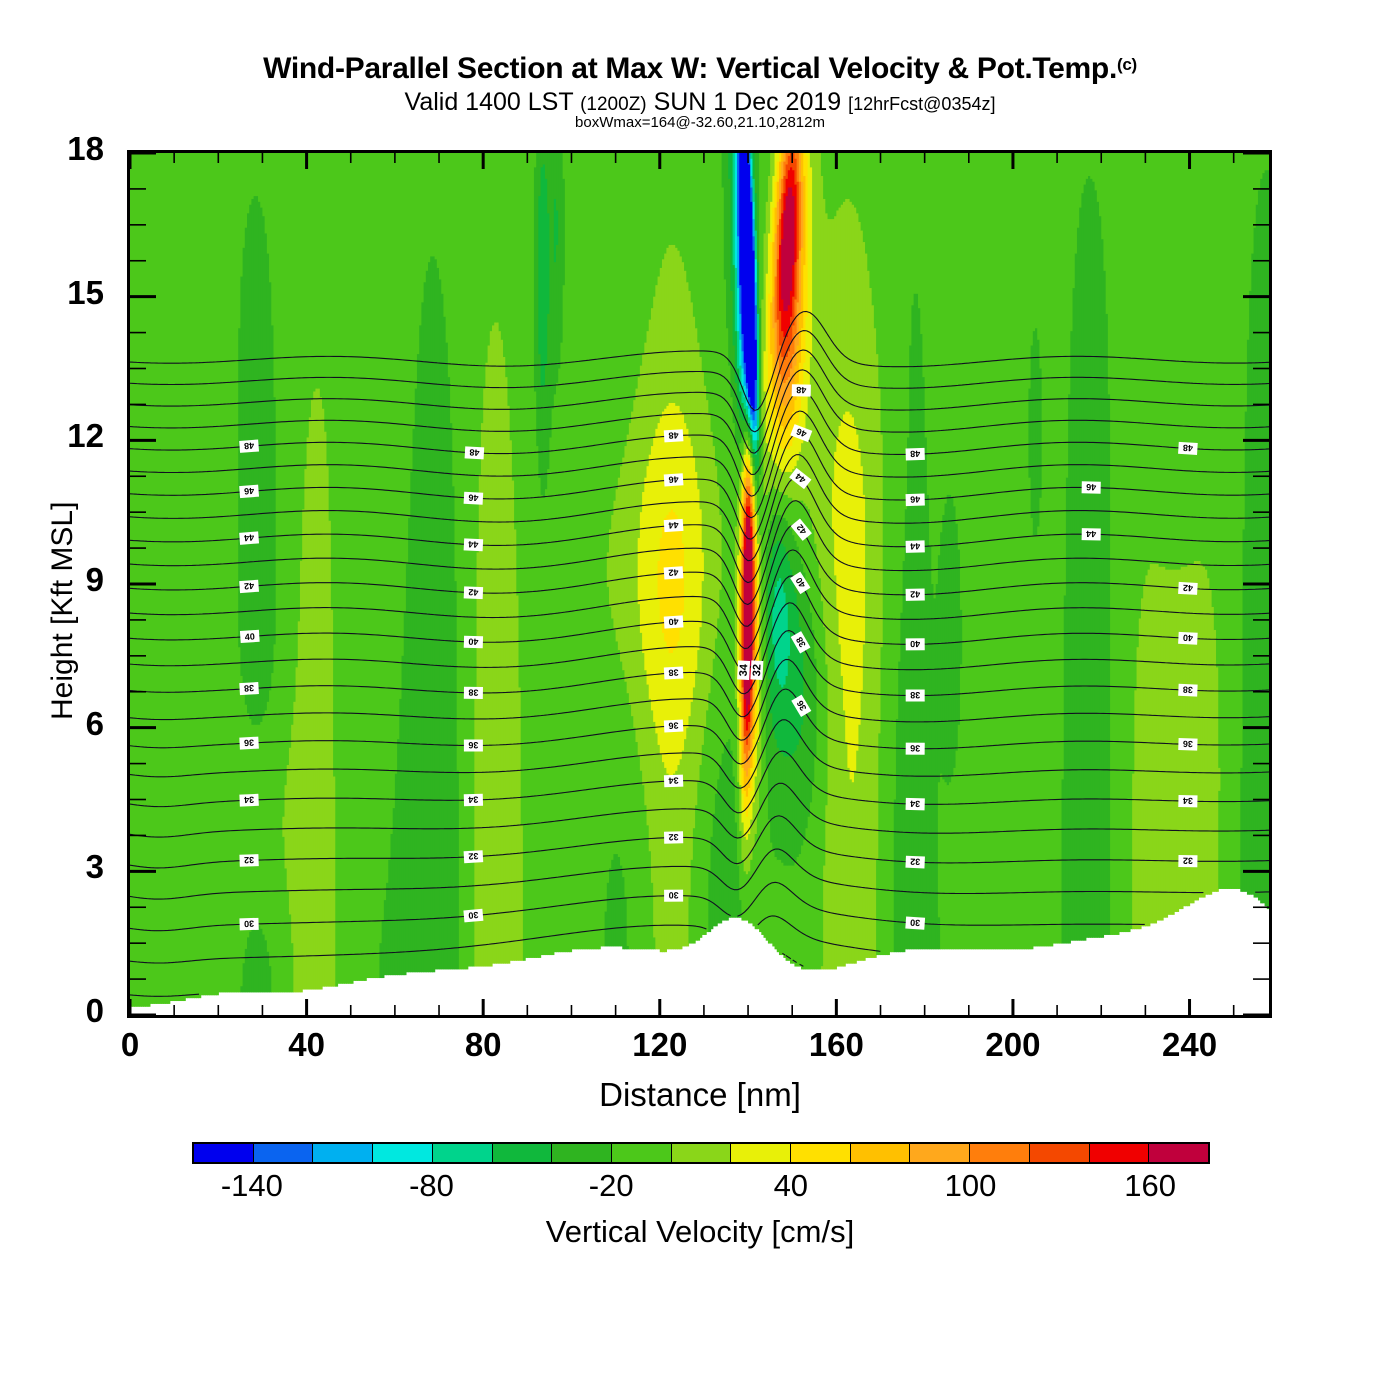 The image size is (1400, 1400). What do you see at coordinates (85, 148) in the screenshot?
I see `y-tick-label: 18` at bounding box center [85, 148].